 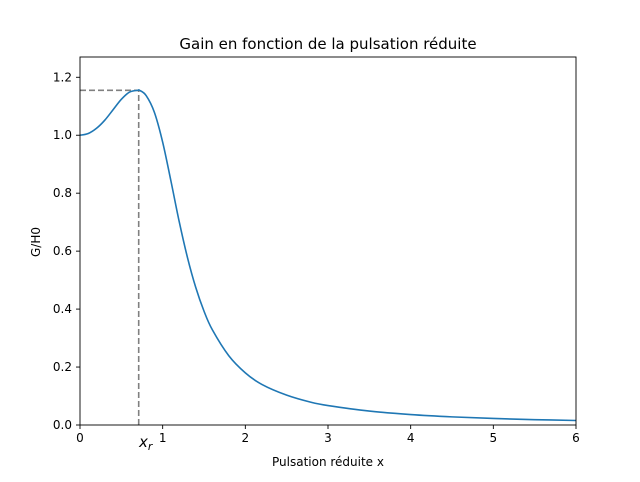 I want to click on x-tick-label: 1, so click(x=163, y=438).